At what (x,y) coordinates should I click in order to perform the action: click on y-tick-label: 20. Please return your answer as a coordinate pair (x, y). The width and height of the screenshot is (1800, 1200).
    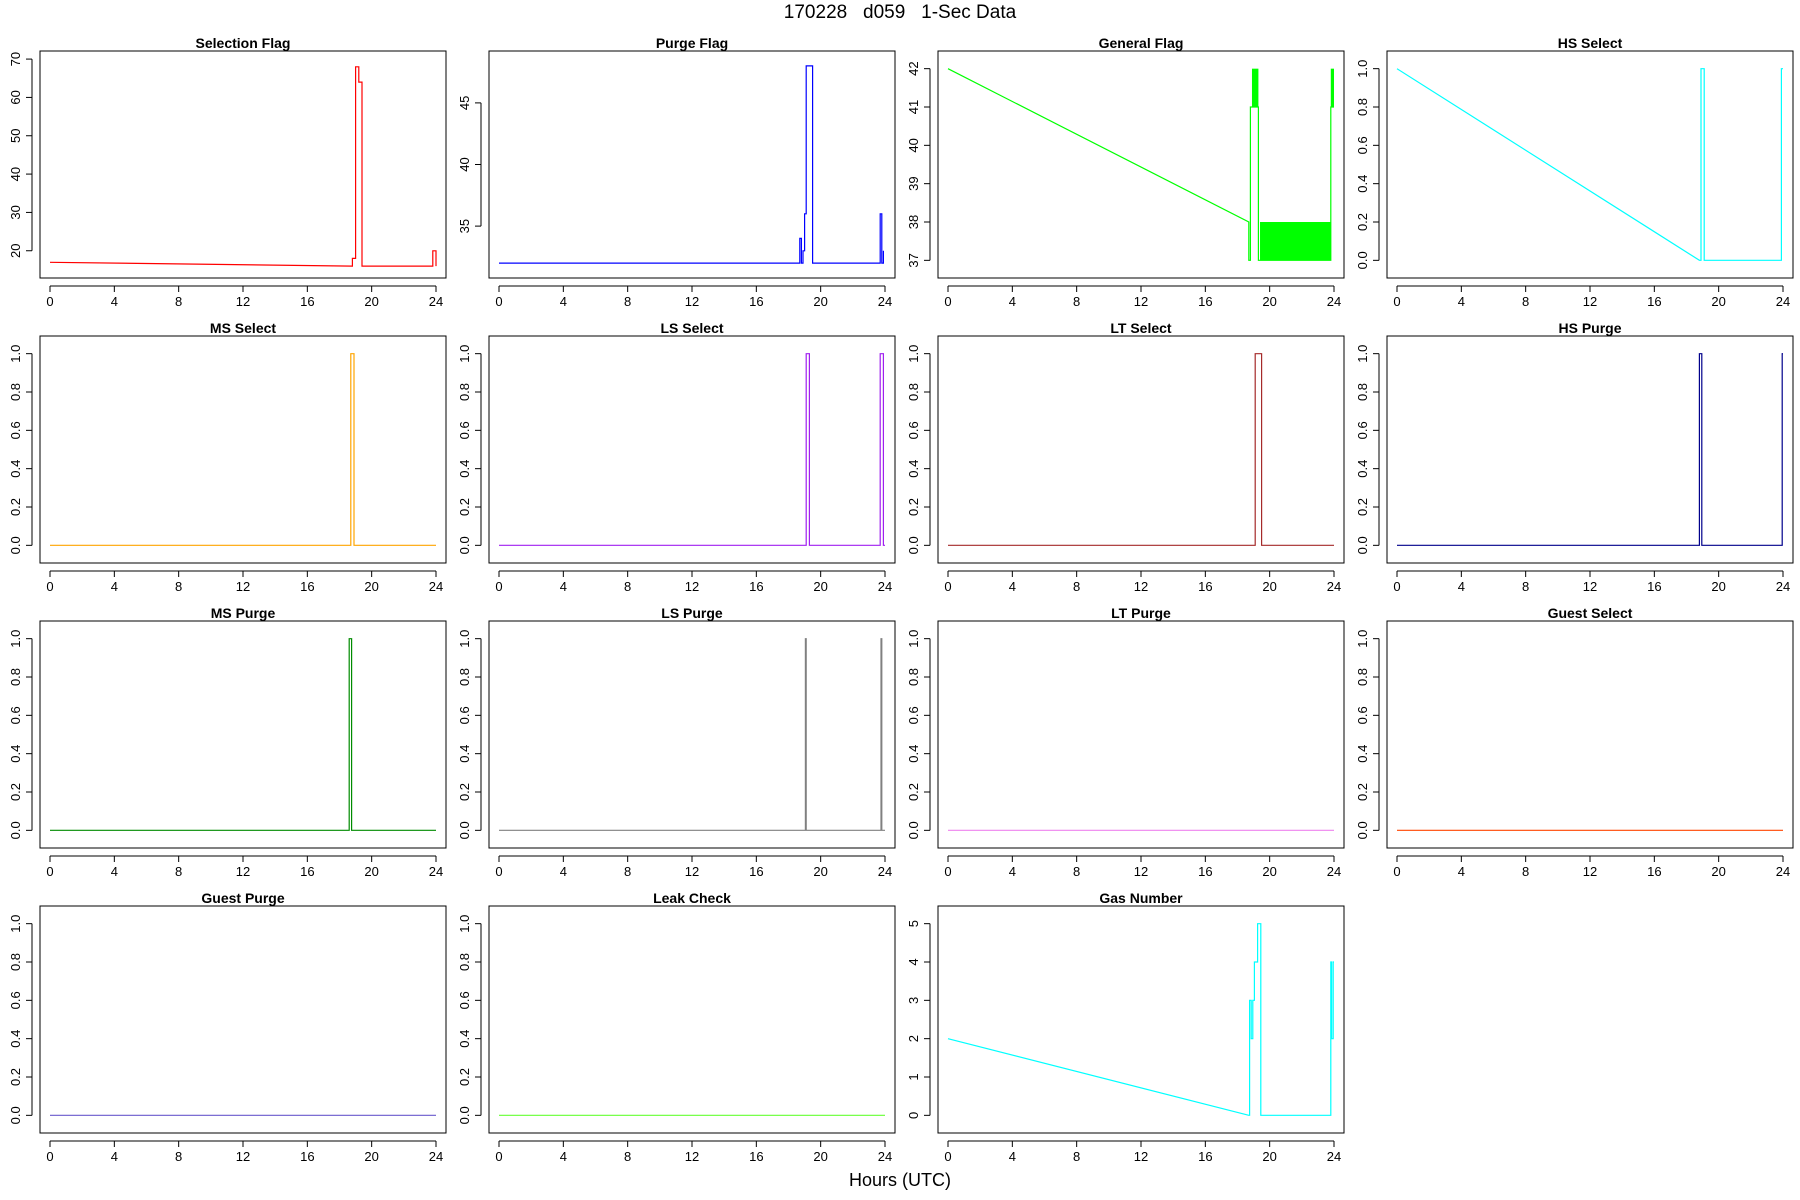
    Looking at the image, I should click on (15, 251).